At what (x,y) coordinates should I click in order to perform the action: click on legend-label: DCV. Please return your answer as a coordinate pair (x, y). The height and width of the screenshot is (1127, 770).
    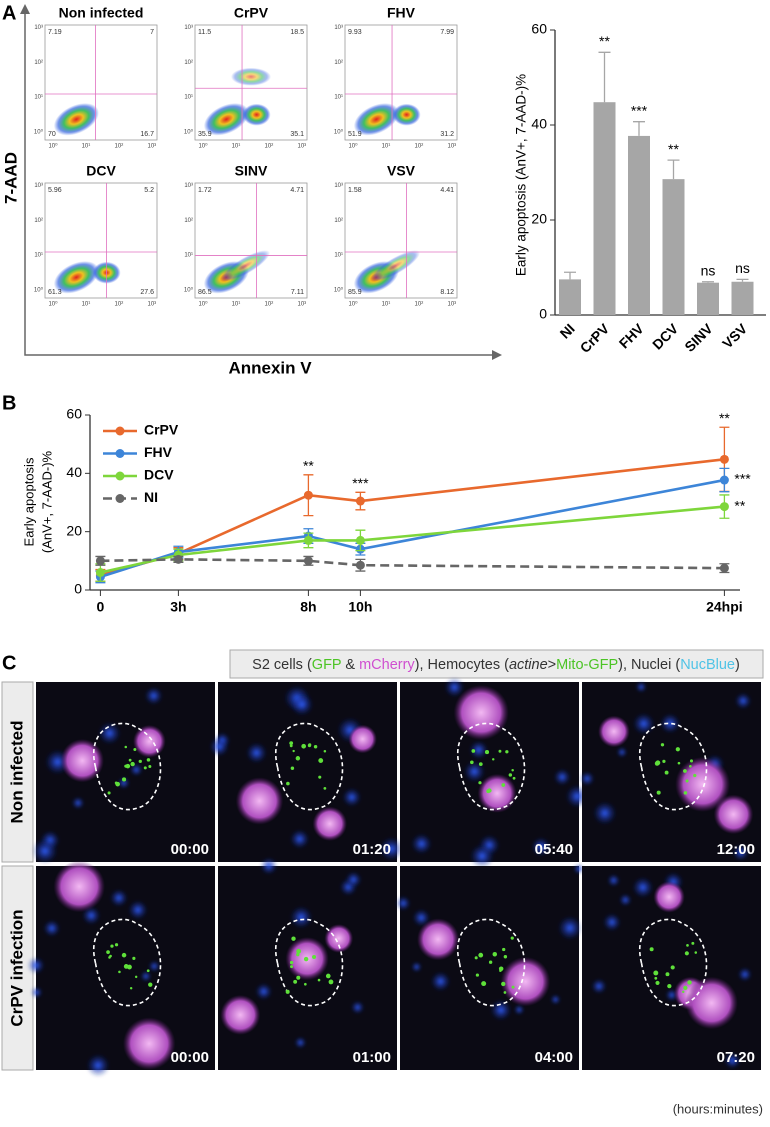
    Looking at the image, I should click on (159, 475).